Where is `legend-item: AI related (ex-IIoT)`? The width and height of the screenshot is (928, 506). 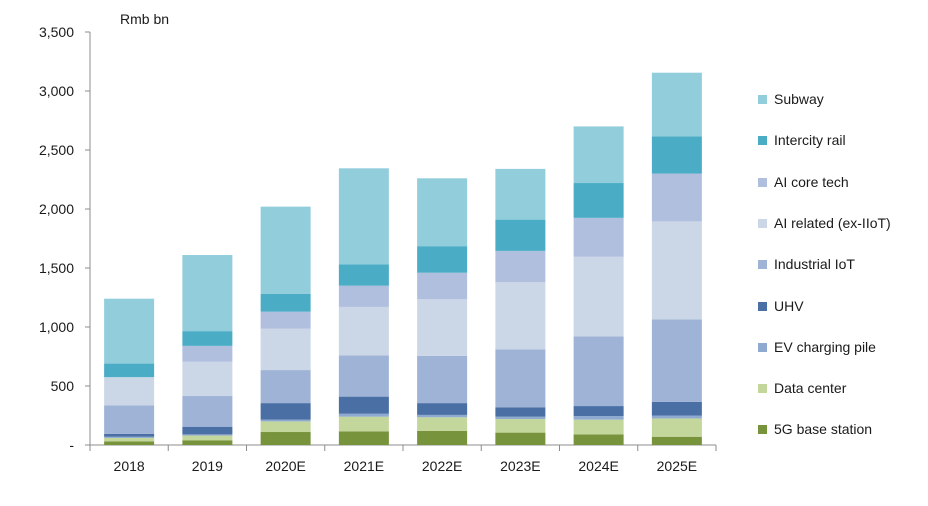 legend-item: AI related (ex-IIoT) is located at coordinates (831, 223).